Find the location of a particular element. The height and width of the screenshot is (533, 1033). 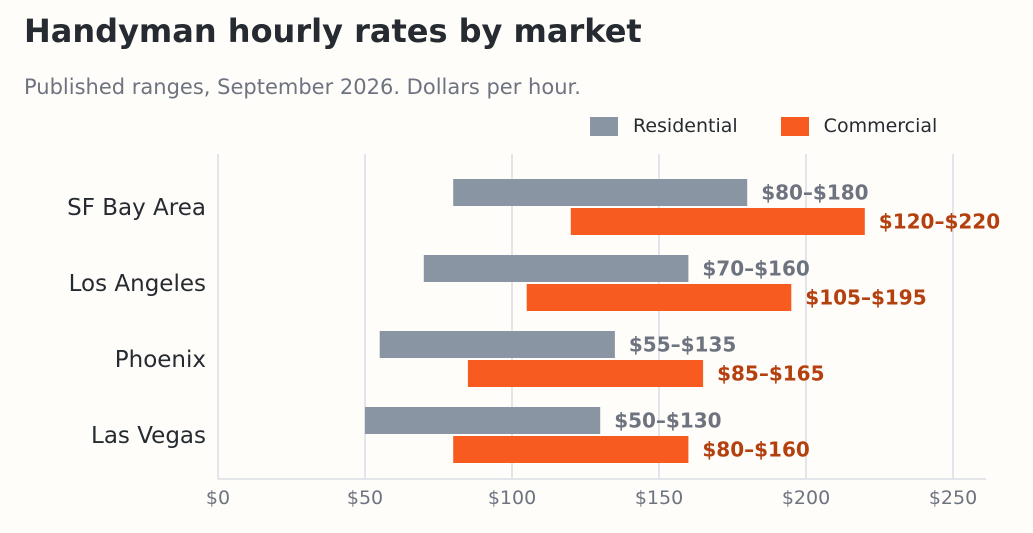

legend-label-residential: Residential is located at coordinates (685, 126).